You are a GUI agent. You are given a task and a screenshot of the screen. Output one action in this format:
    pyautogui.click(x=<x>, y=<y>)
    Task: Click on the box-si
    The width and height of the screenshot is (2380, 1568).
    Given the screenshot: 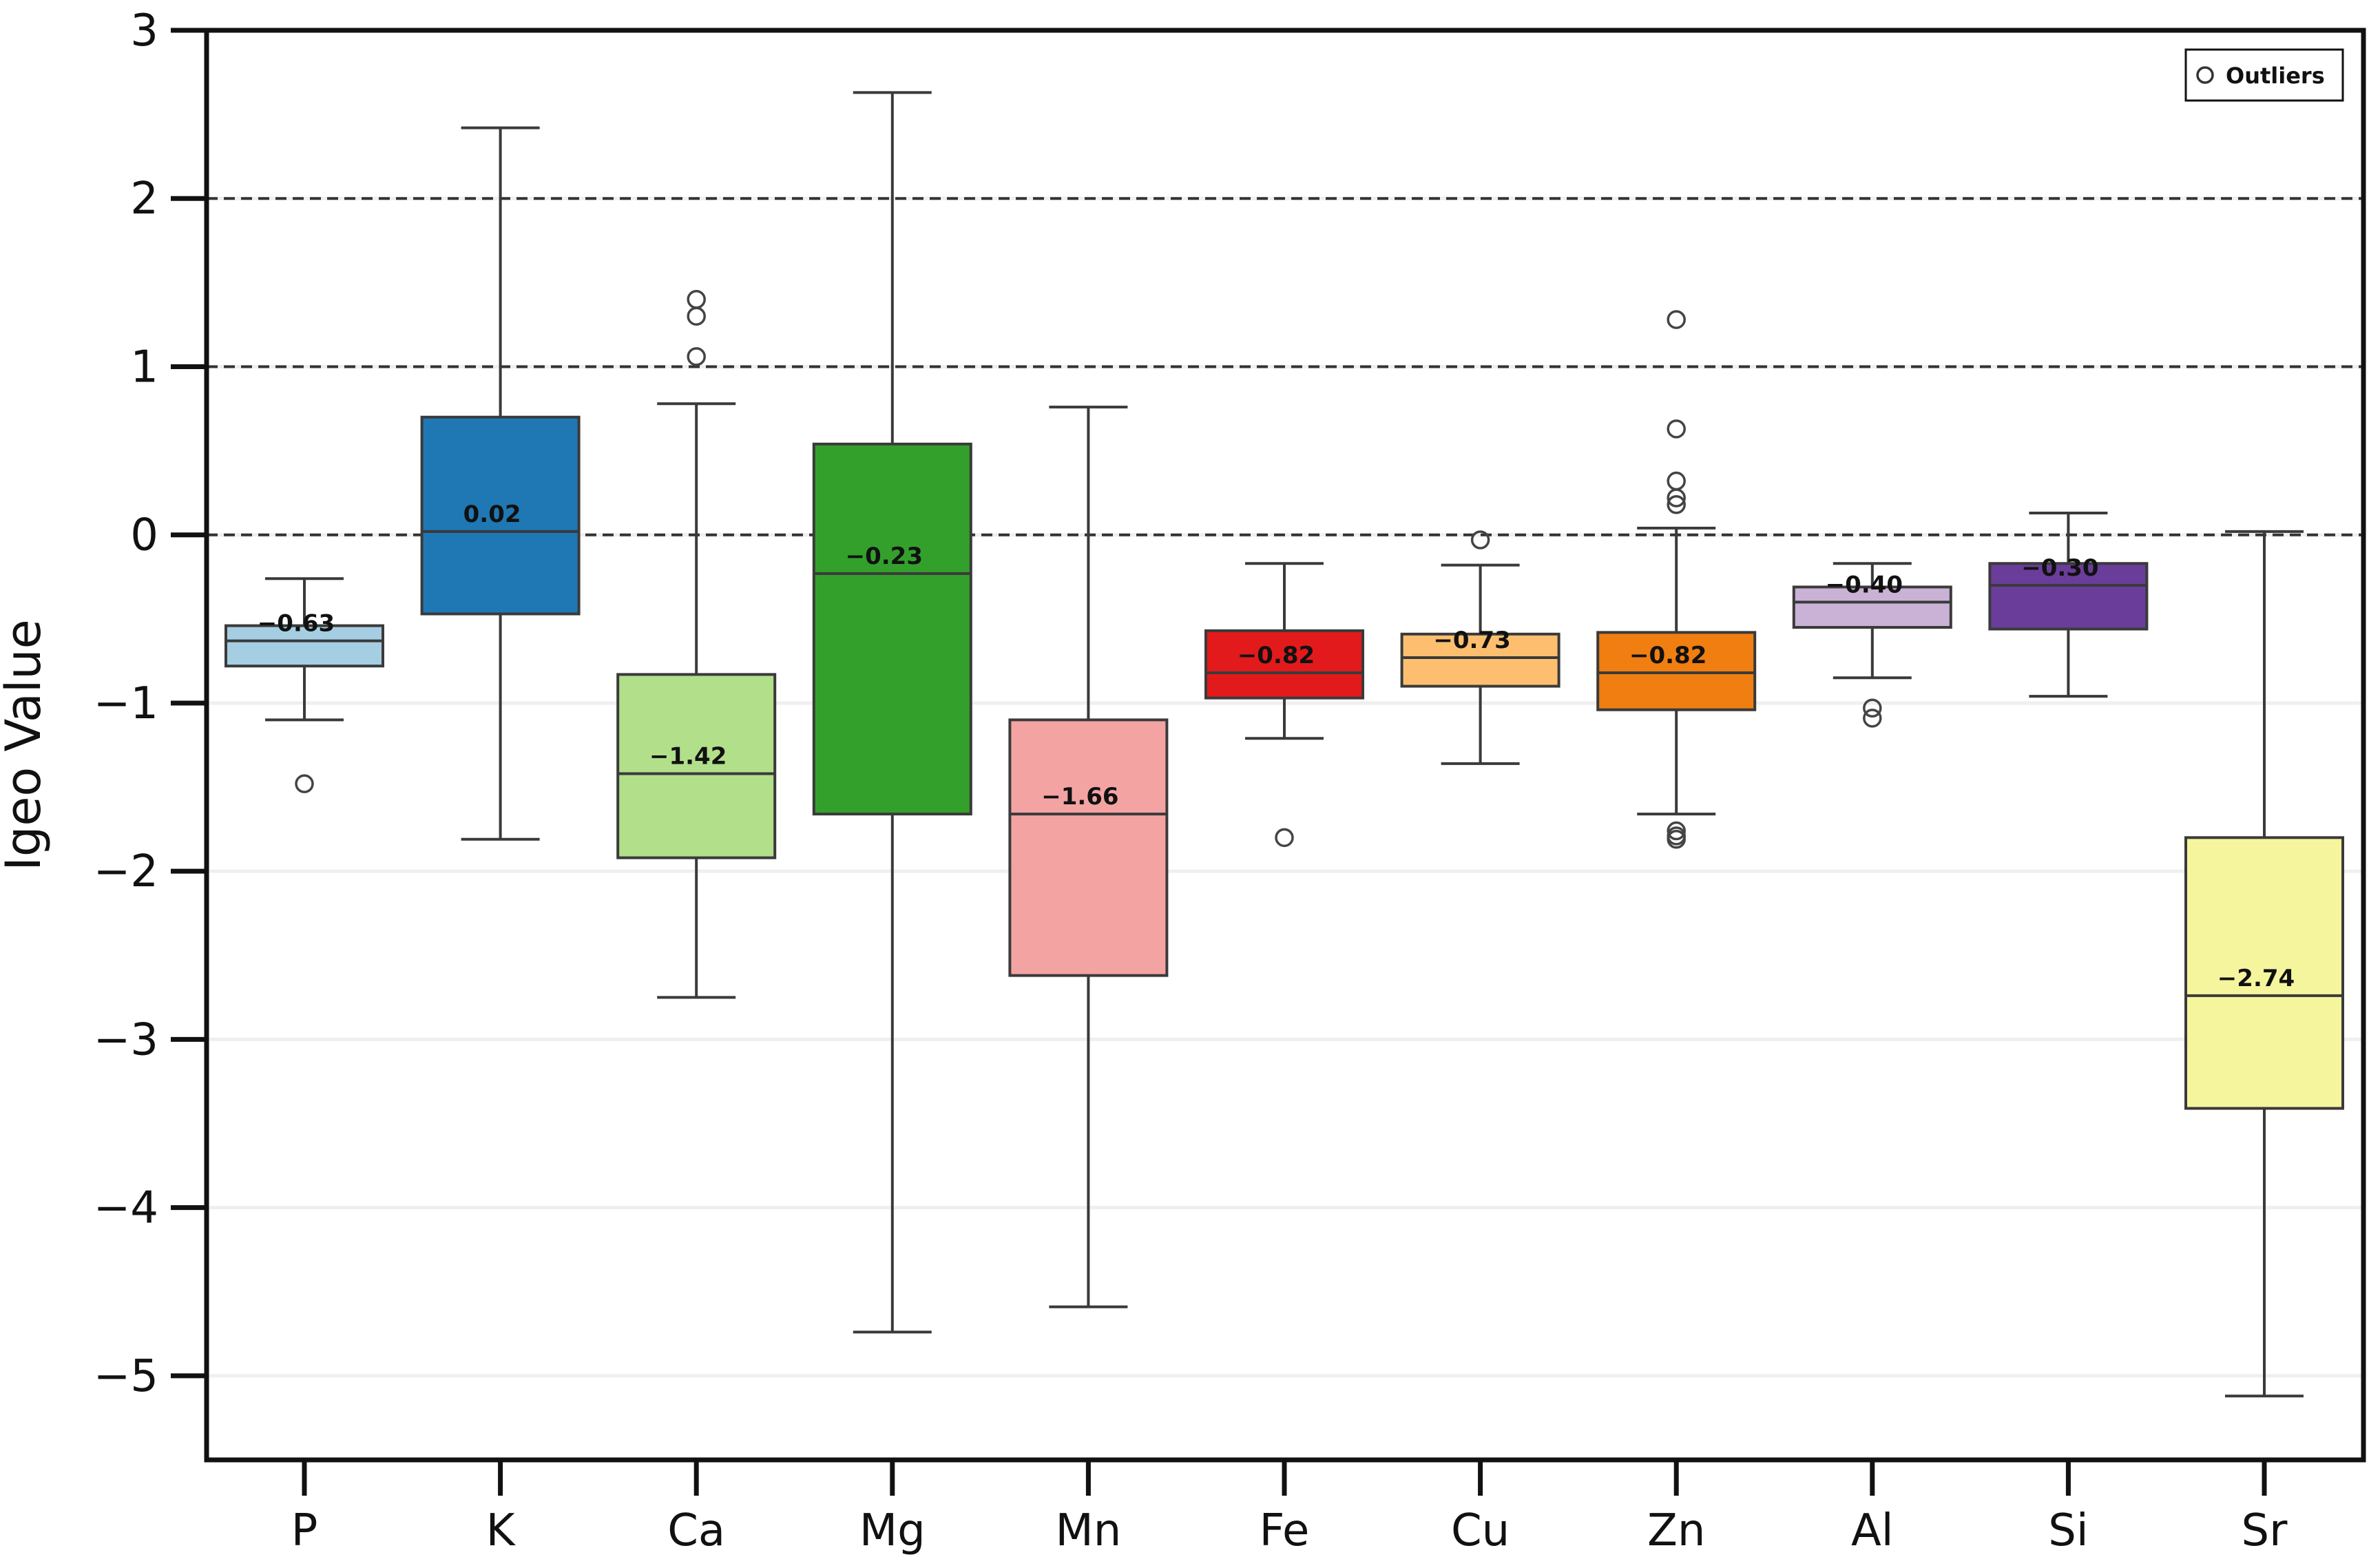 What is the action you would take?
    pyautogui.click(x=2068, y=596)
    